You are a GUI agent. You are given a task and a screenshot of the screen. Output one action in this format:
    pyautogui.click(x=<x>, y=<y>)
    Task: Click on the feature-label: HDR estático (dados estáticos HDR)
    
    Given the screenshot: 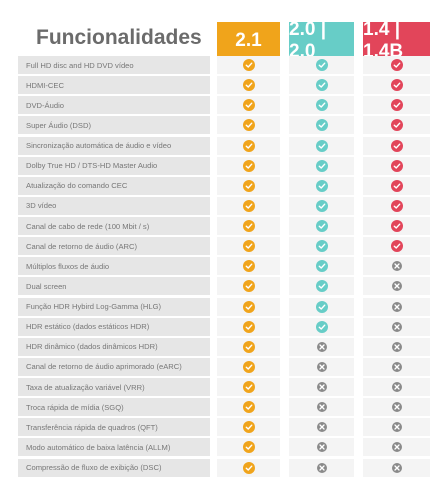 What is the action you would take?
    pyautogui.click(x=114, y=326)
    